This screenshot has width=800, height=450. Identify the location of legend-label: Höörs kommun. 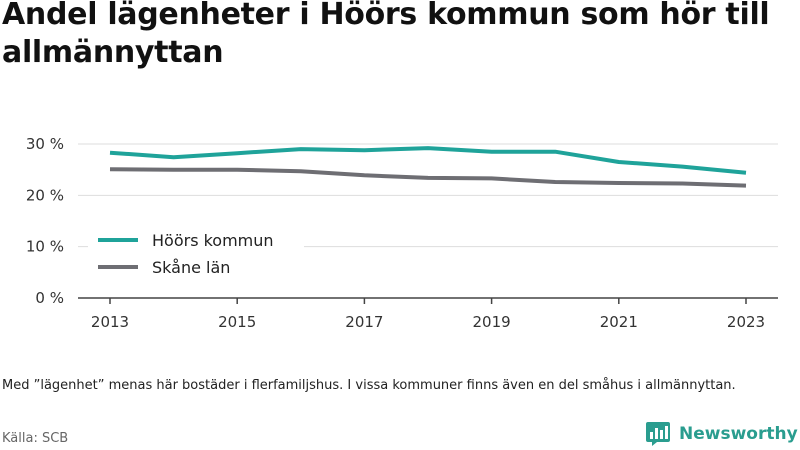
(213, 240).